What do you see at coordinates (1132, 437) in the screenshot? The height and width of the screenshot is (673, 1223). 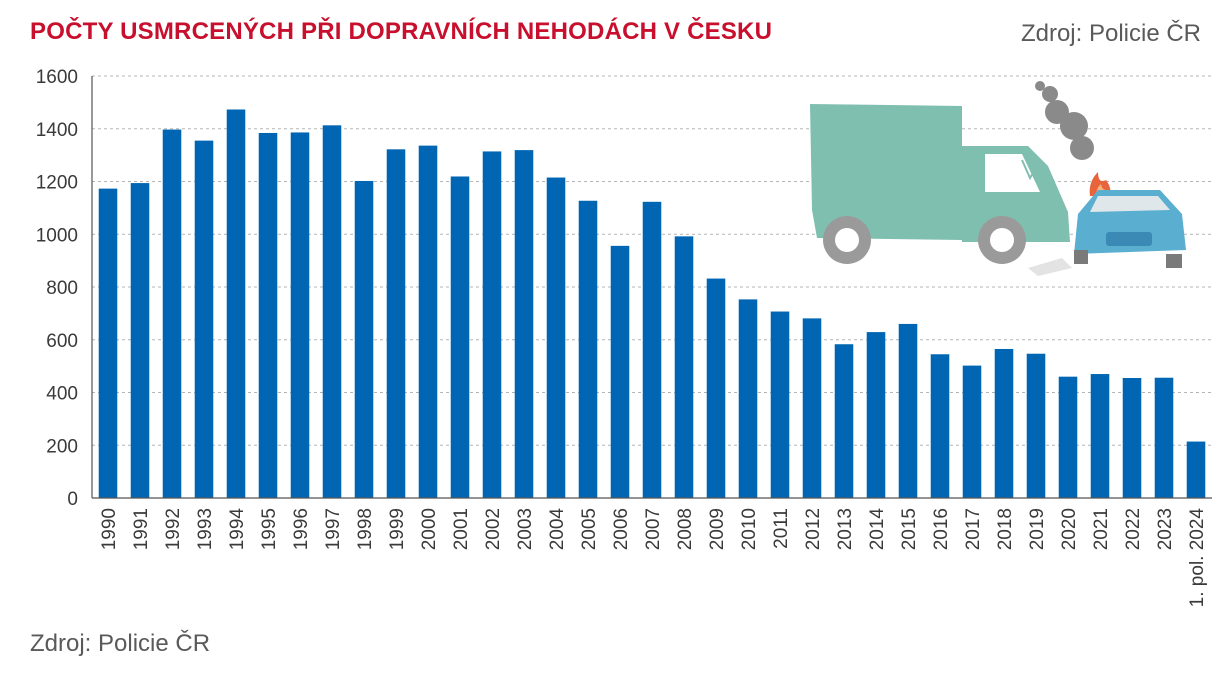 I see `bar-2022` at bounding box center [1132, 437].